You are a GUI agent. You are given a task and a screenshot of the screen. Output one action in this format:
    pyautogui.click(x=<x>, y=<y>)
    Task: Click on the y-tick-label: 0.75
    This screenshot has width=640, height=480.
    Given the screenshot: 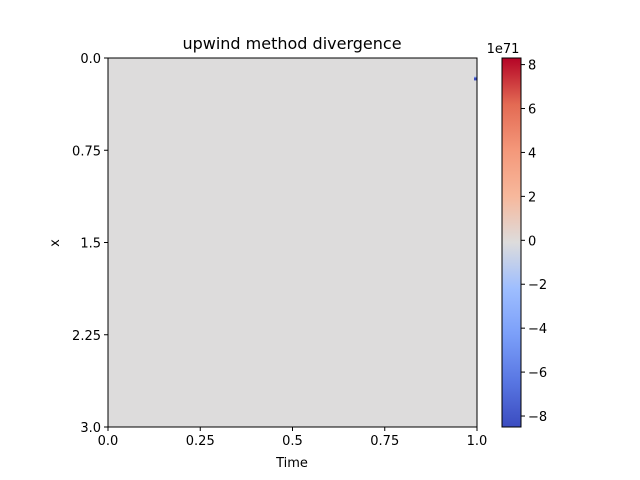 What is the action you would take?
    pyautogui.click(x=86, y=151)
    